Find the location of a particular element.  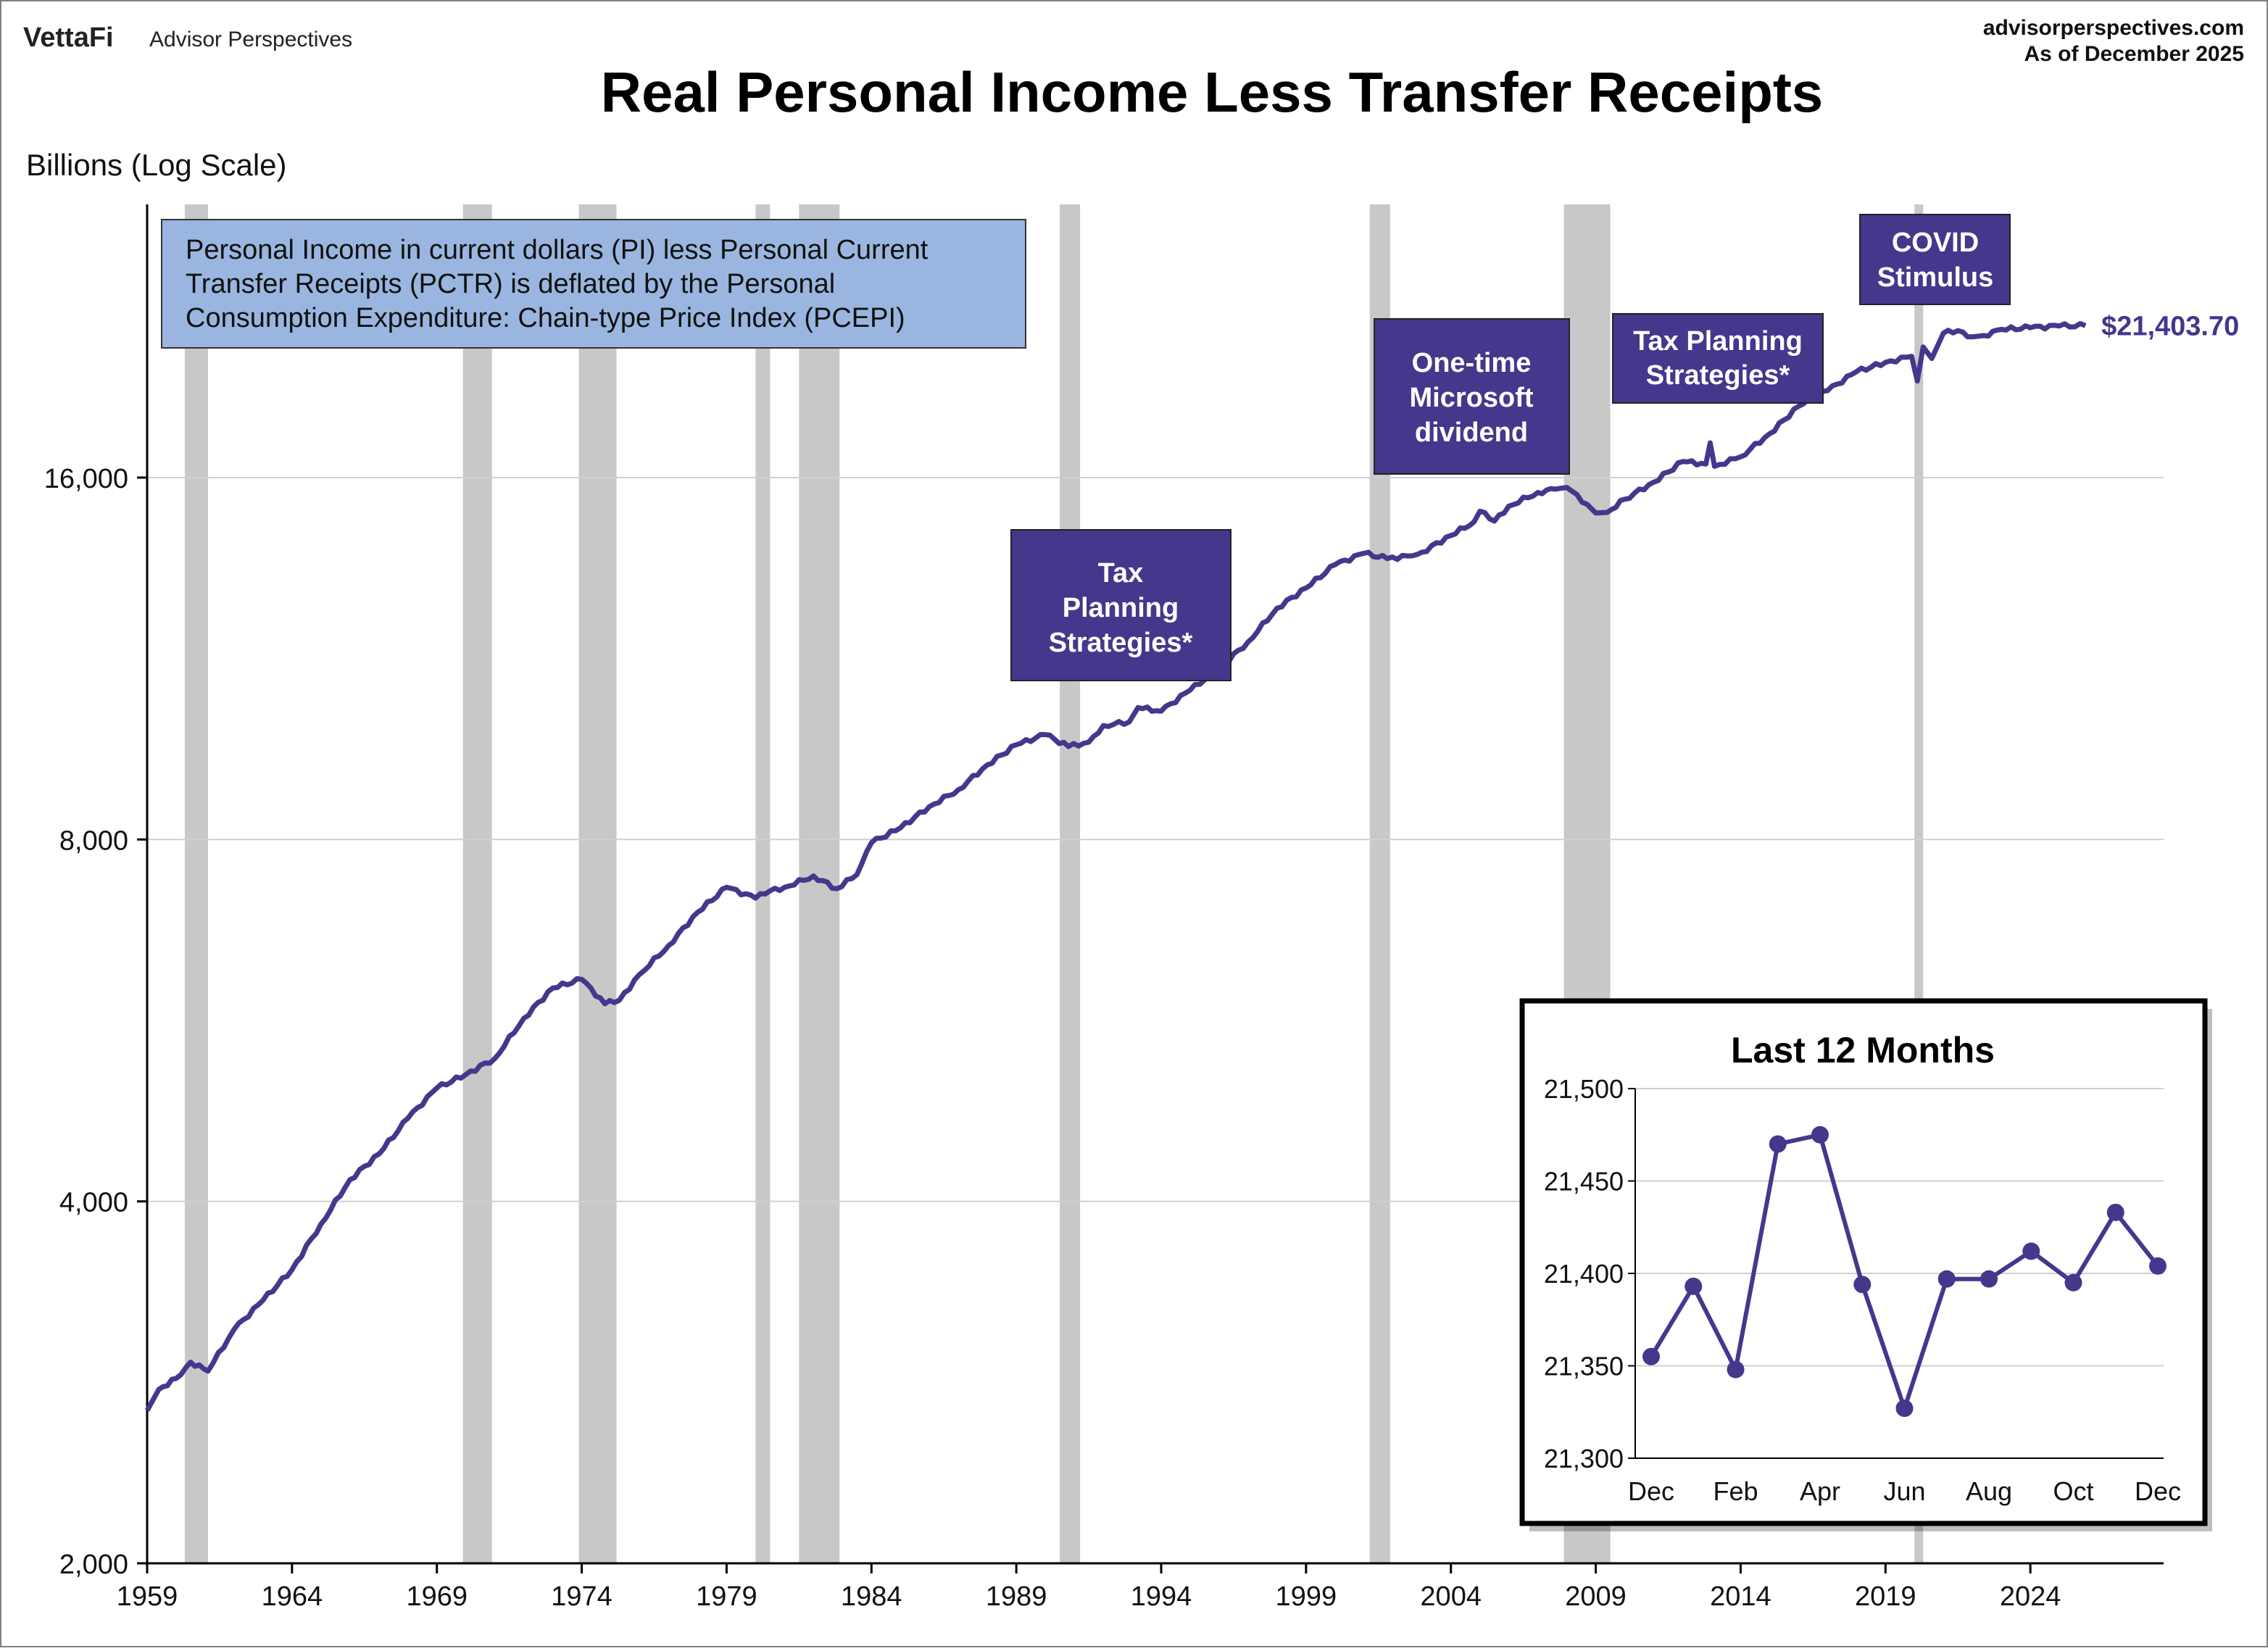

annotation-microsoft-dividend: One-time Microsoft dividend is located at coordinates (1472, 396).